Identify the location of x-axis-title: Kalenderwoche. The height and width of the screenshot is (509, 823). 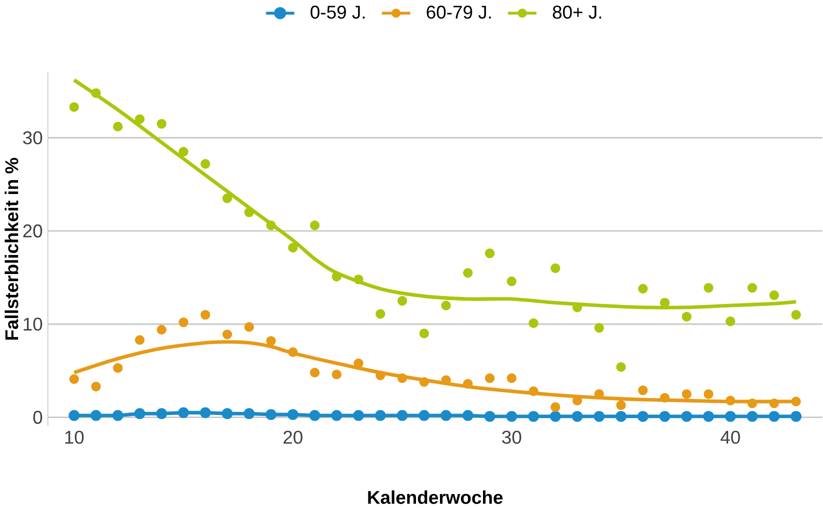
(435, 497).